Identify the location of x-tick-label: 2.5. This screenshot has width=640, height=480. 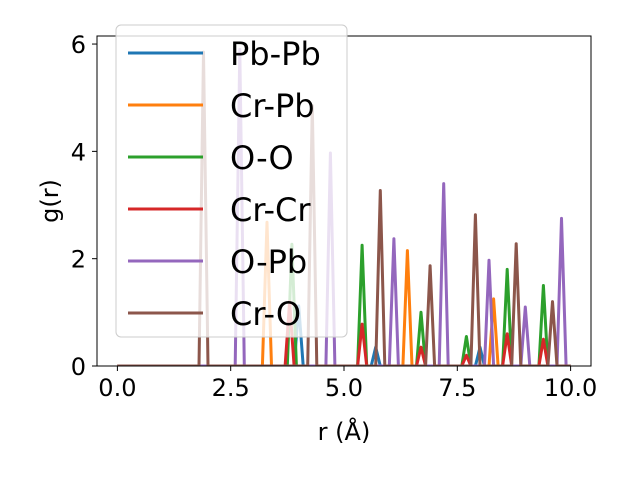
(231, 388).